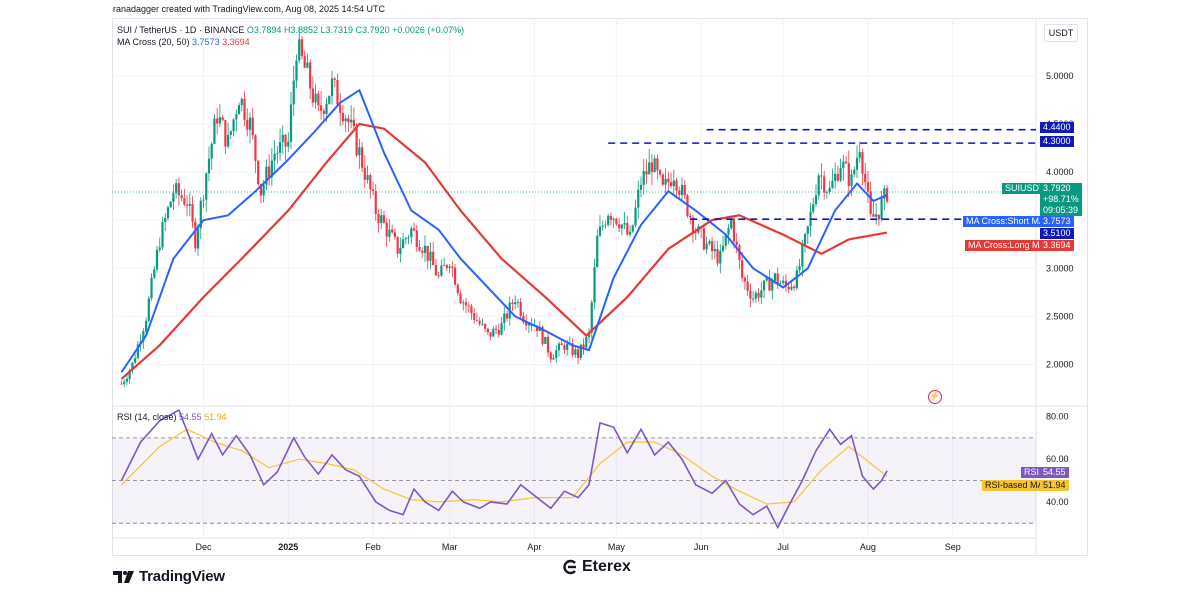 This screenshot has height=600, width=1200. Describe the element at coordinates (1061, 33) in the screenshot. I see `currency-unit-button: USDT` at that location.